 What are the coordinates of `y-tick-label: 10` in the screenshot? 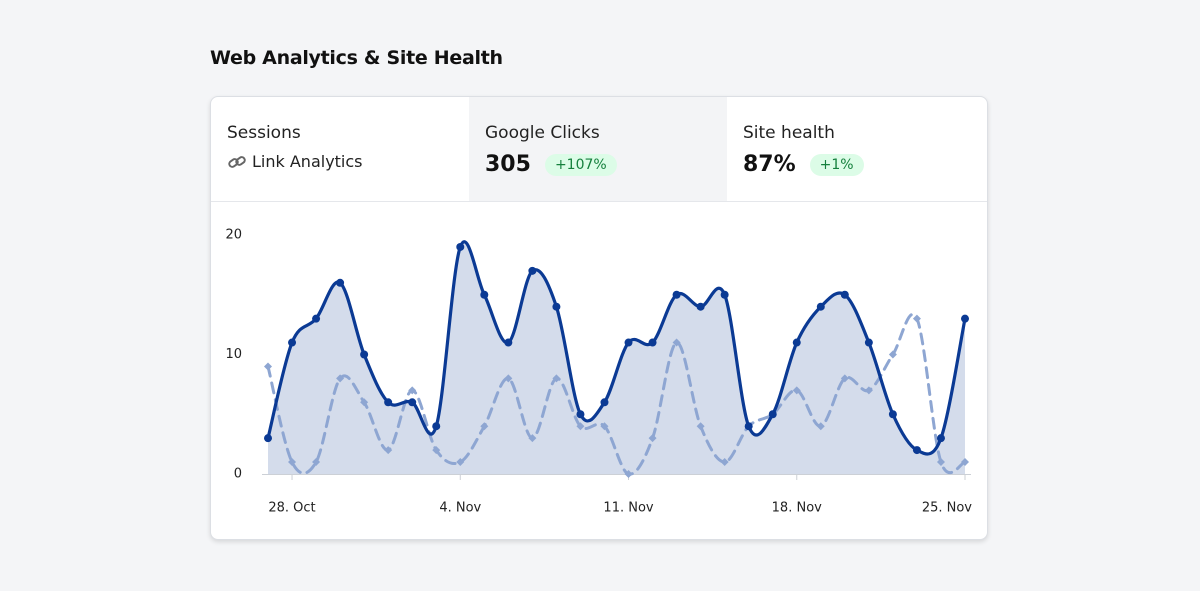 It's located at (233, 354).